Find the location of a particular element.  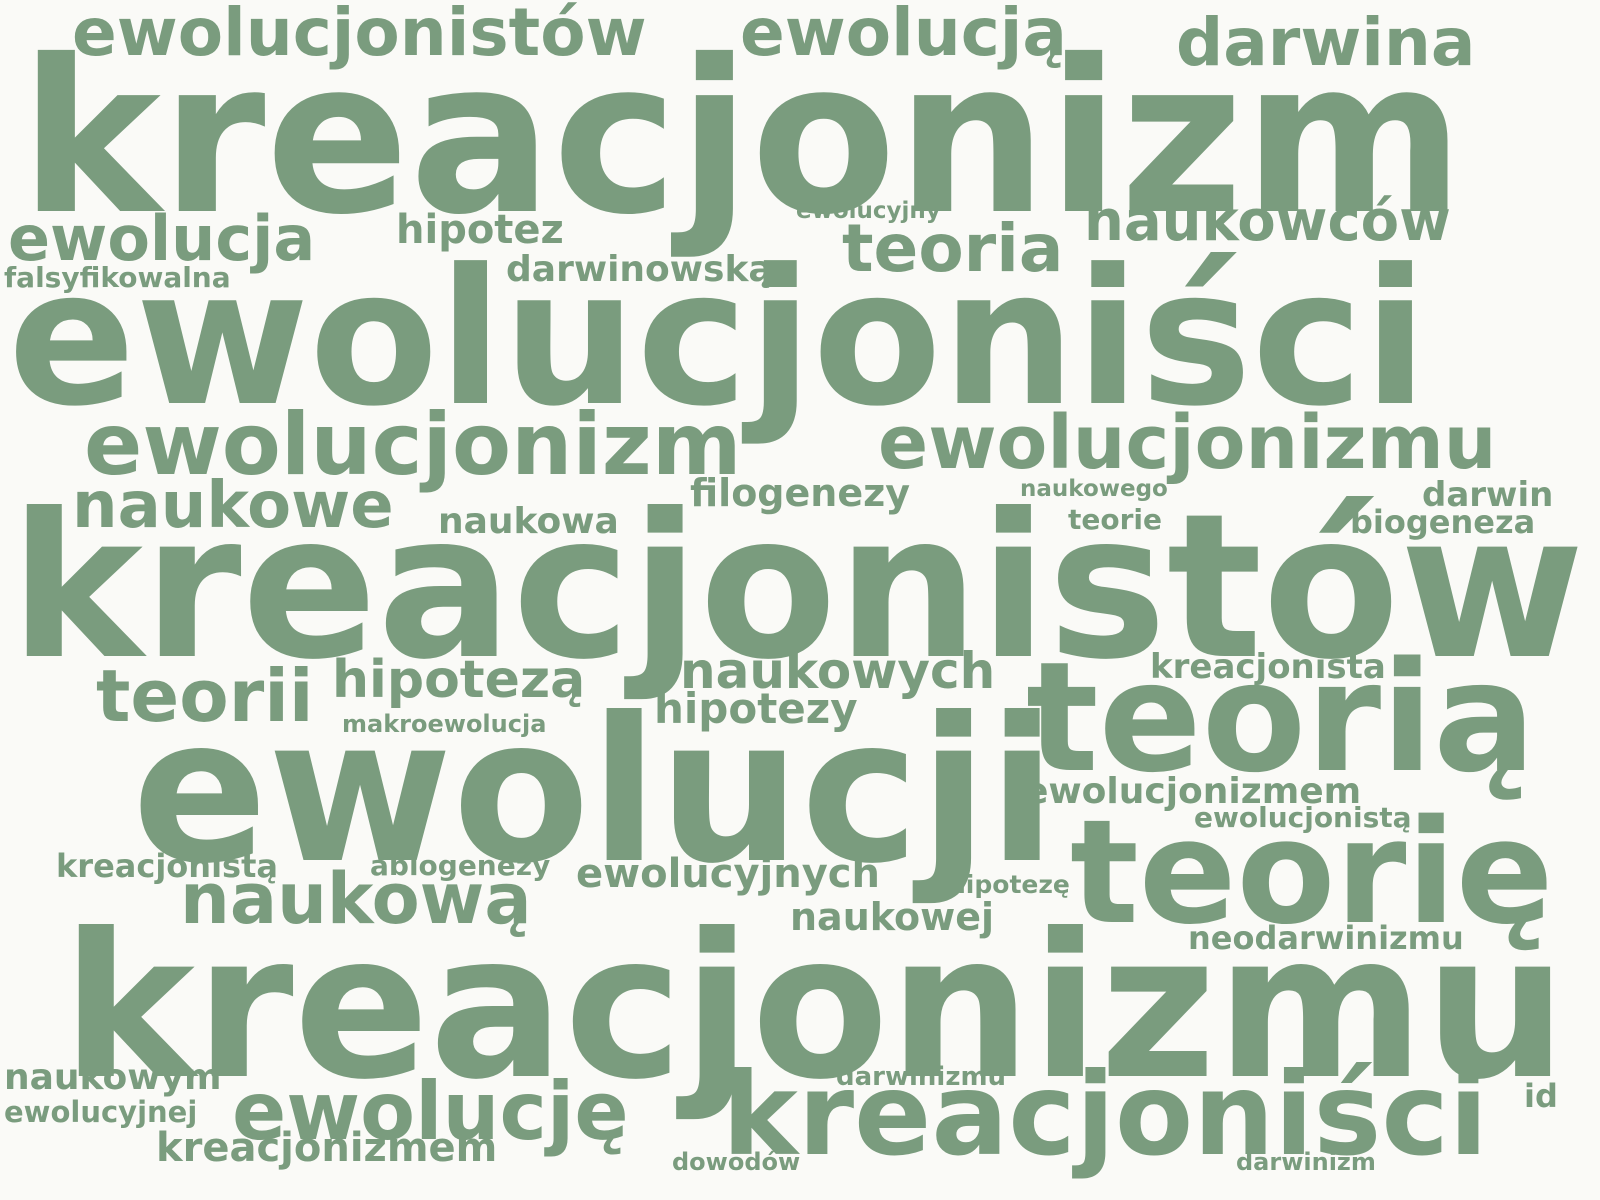

word-teoria: teoria is located at coordinates (953, 248).